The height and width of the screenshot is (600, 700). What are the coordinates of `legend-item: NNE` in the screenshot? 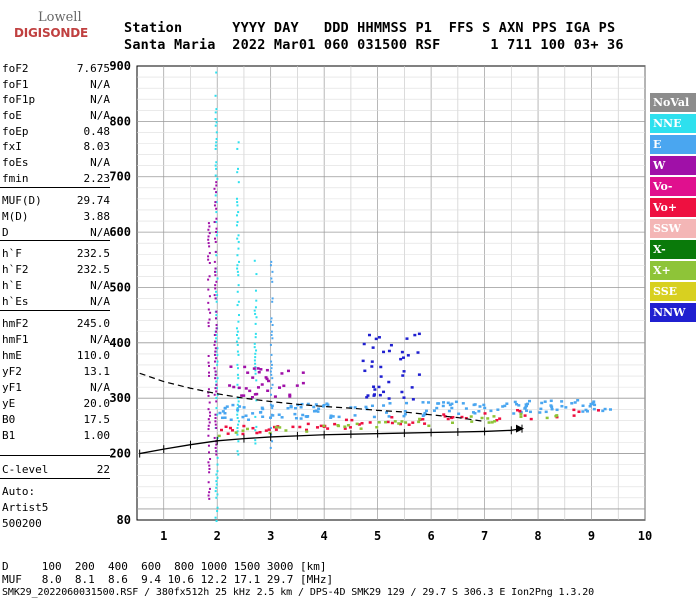 It's located at (673, 123).